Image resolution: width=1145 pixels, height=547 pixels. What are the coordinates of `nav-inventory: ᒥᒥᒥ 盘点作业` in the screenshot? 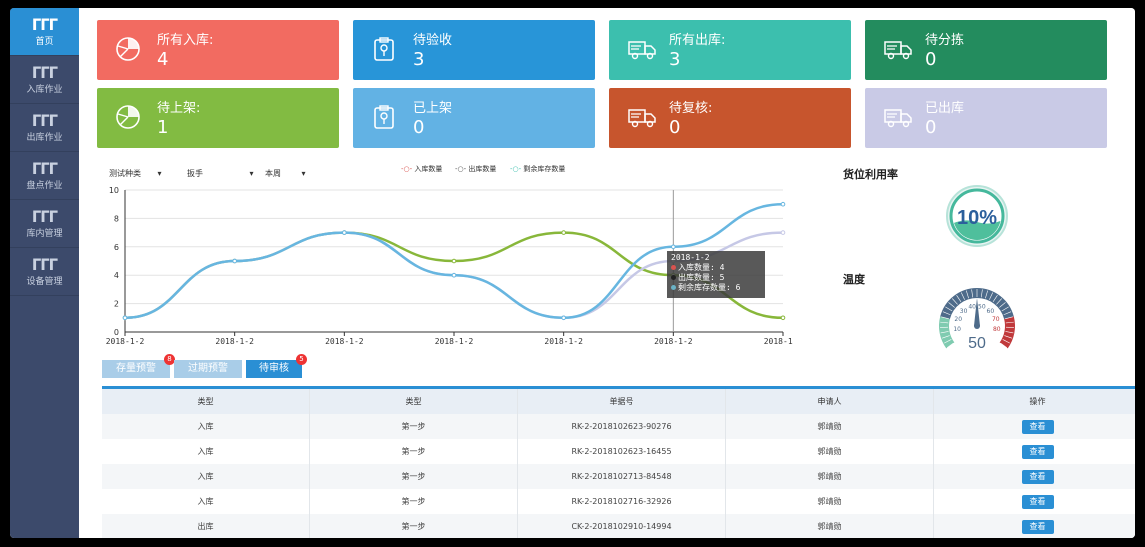 It's located at (44, 176).